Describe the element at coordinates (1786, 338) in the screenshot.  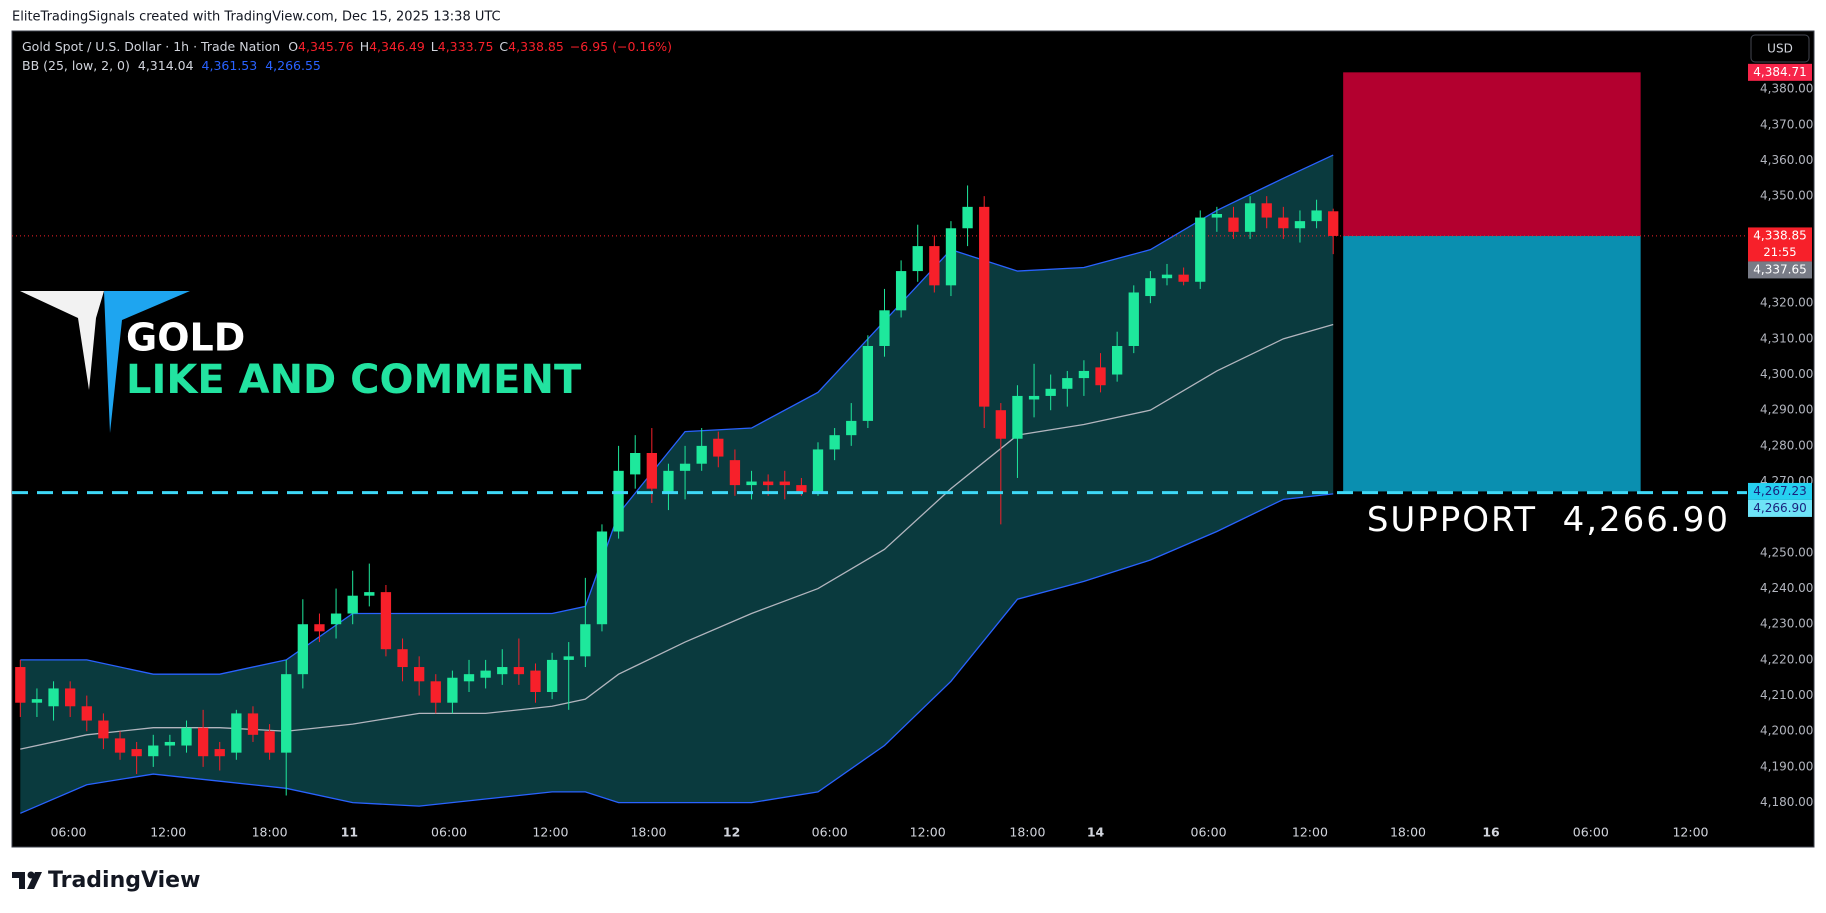
I see `y-tick-label: 4,310.00` at that location.